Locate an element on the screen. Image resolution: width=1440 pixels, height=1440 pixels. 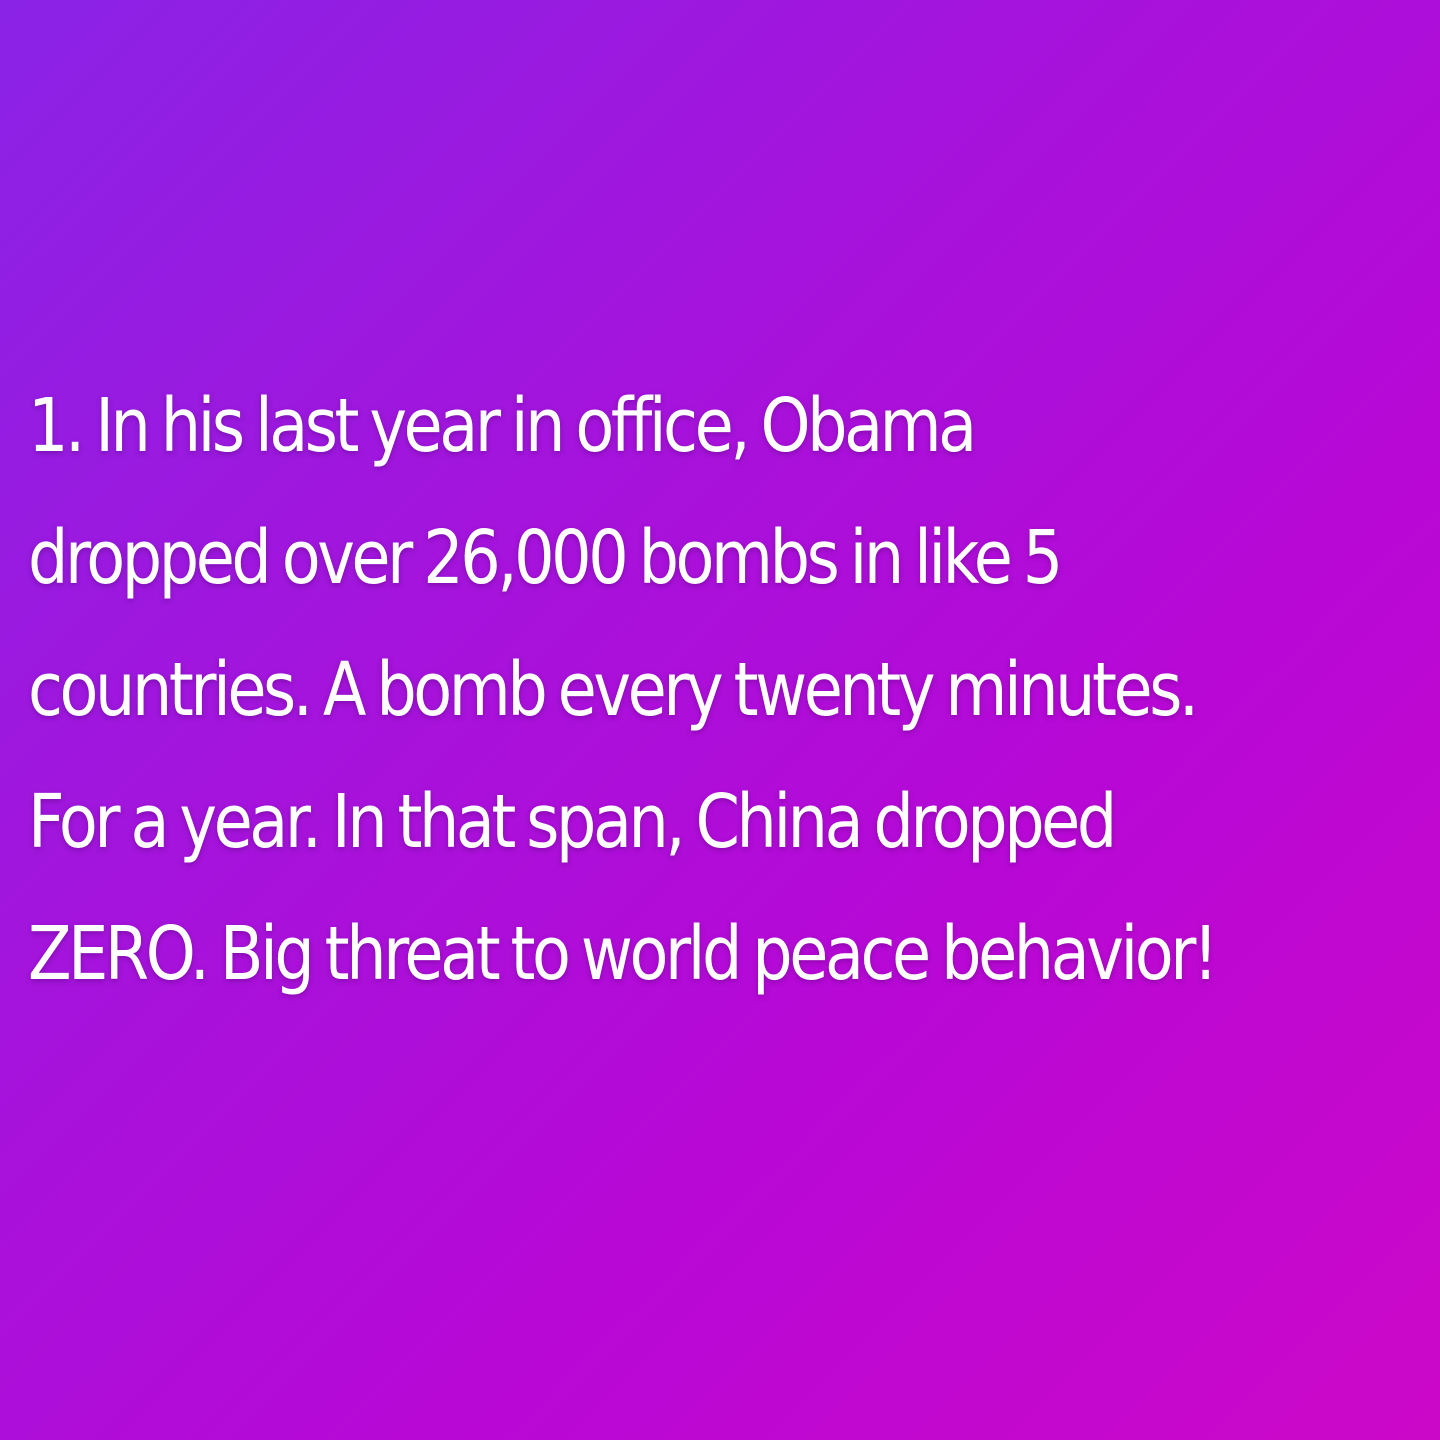
post-text-line-3: countries. A bomb every twenty minutes. is located at coordinates (613, 690).